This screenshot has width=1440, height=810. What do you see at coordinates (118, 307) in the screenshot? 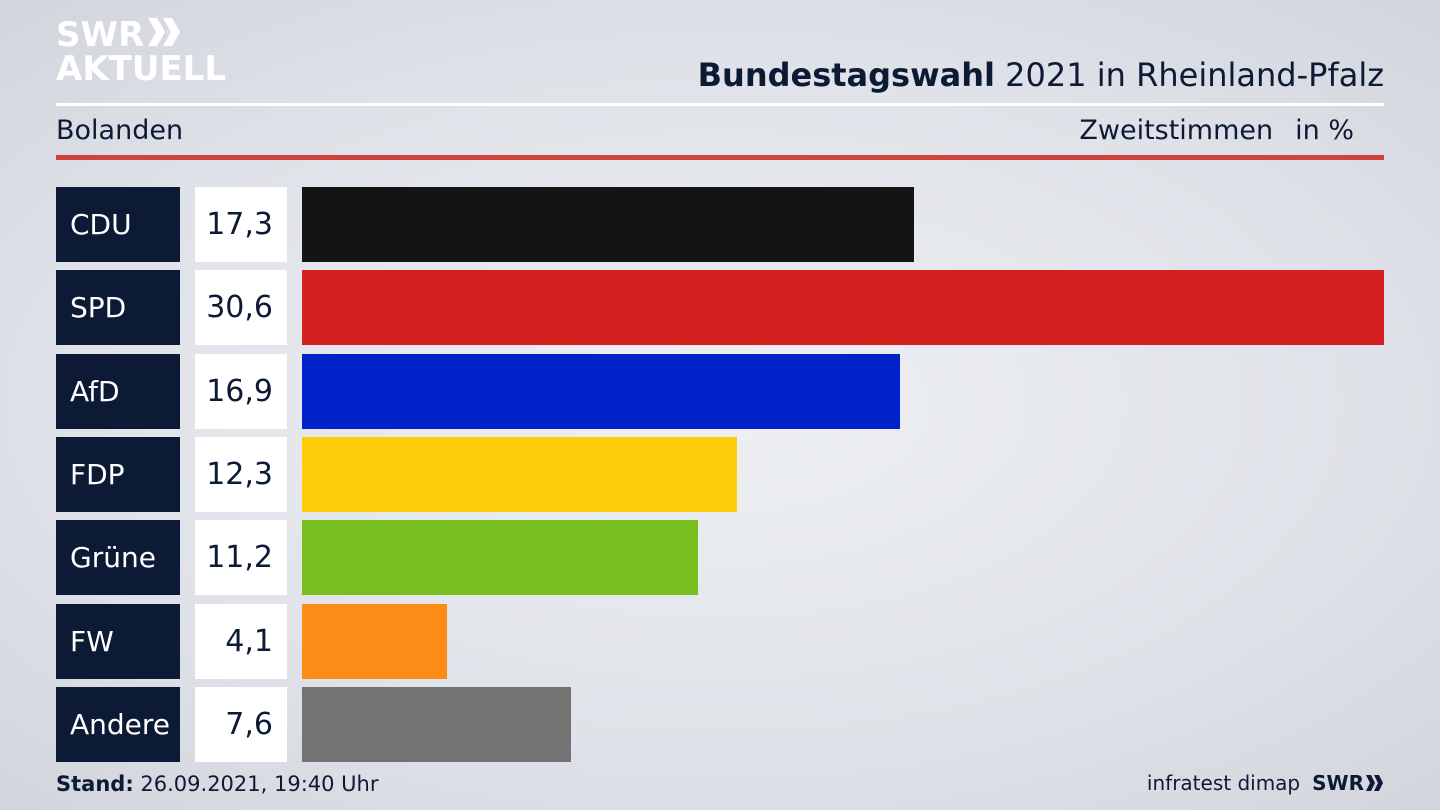
I see `party-label: SPD` at bounding box center [118, 307].